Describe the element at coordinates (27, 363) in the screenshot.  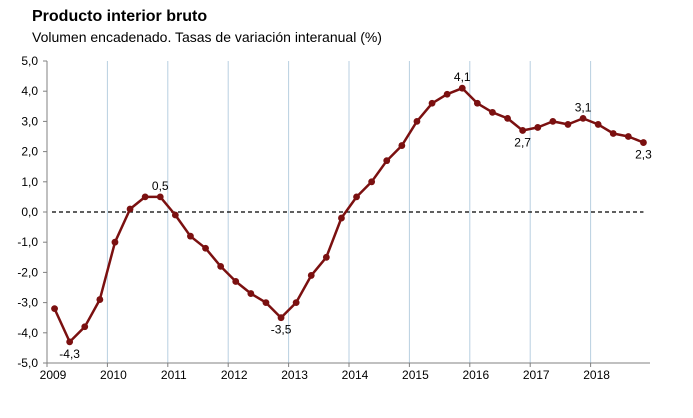
I see `y-tick-label: -5,0` at that location.